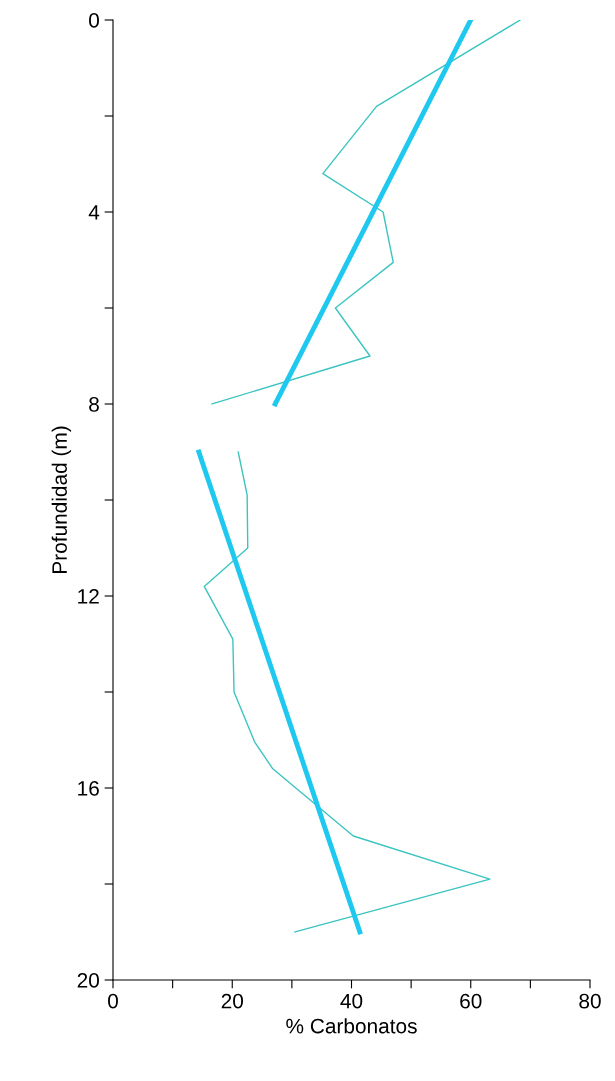  Describe the element at coordinates (94, 404) in the screenshot. I see `y-tick-label: 8` at that location.